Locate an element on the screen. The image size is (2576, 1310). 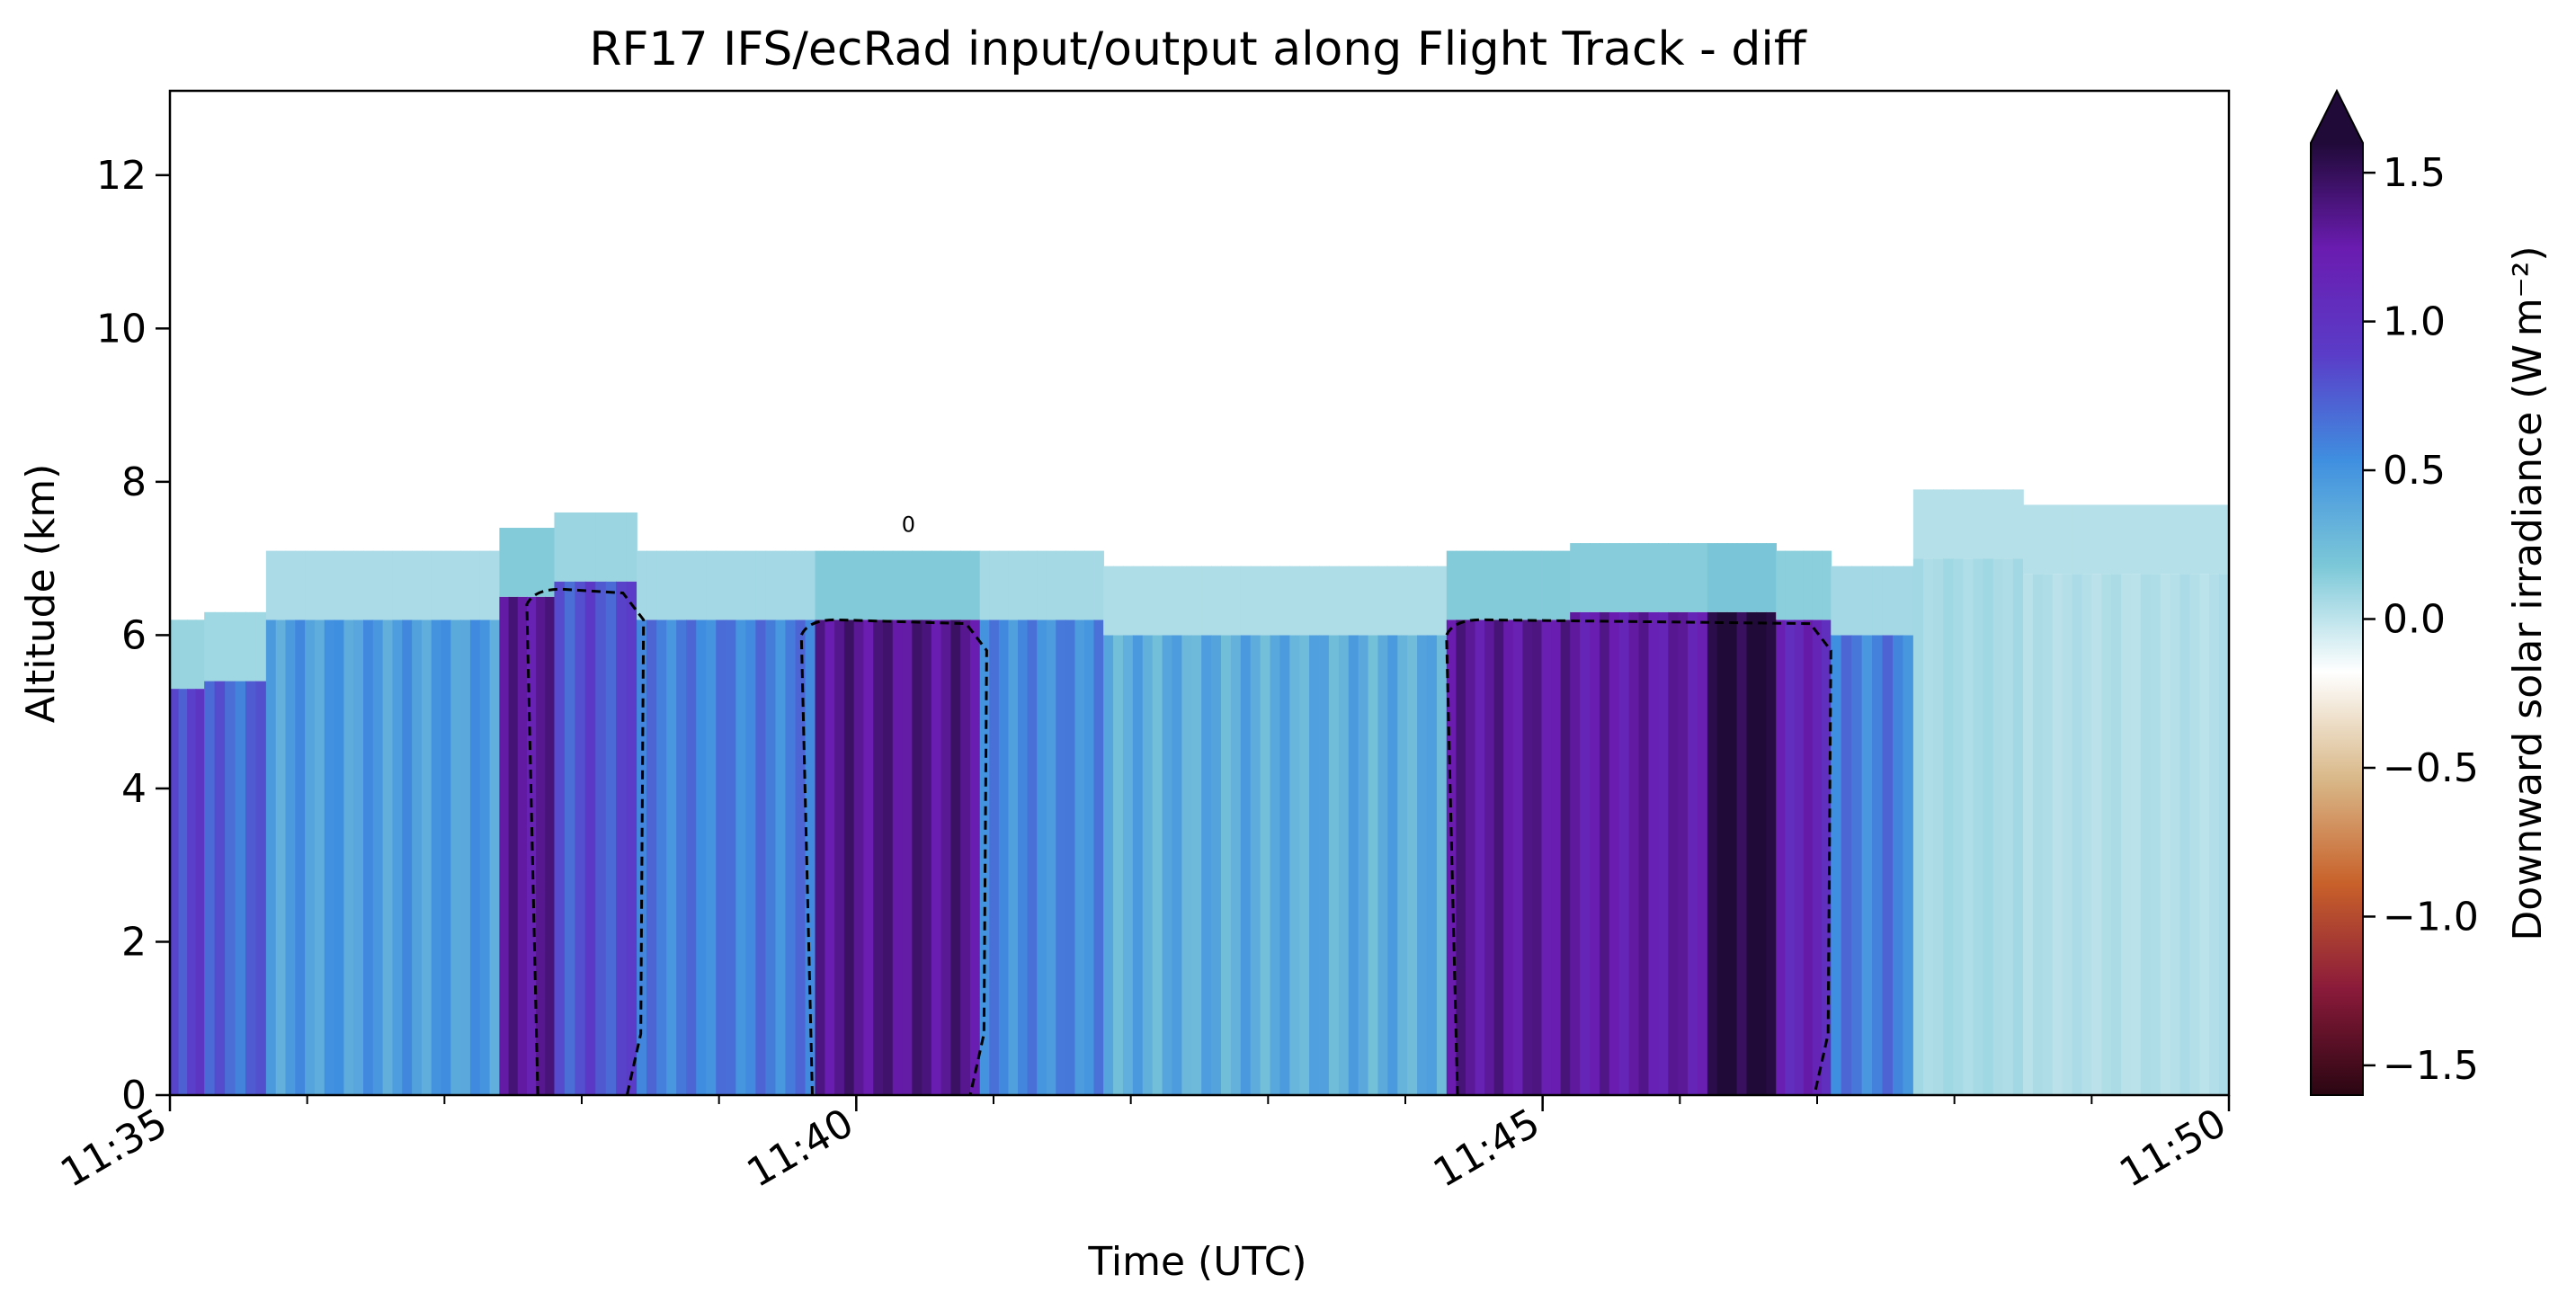
y-axis-label: Altitude (km) is located at coordinates (41, 594).